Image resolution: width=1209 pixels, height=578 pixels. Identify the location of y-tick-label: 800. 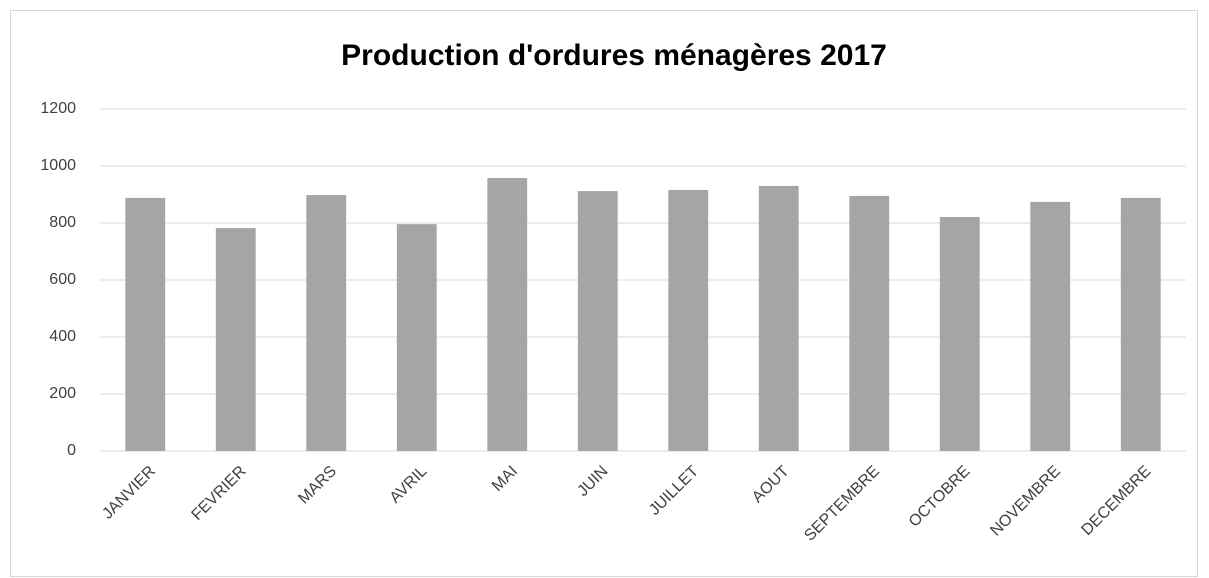
(62, 222).